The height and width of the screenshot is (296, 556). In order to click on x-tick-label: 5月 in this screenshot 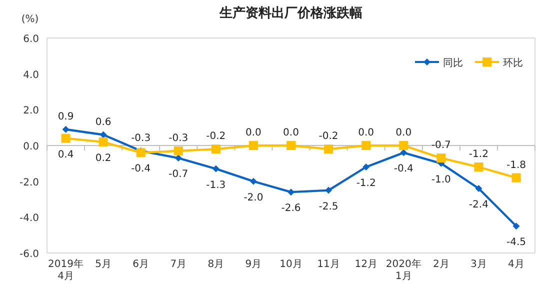, I will do `click(103, 264)`.